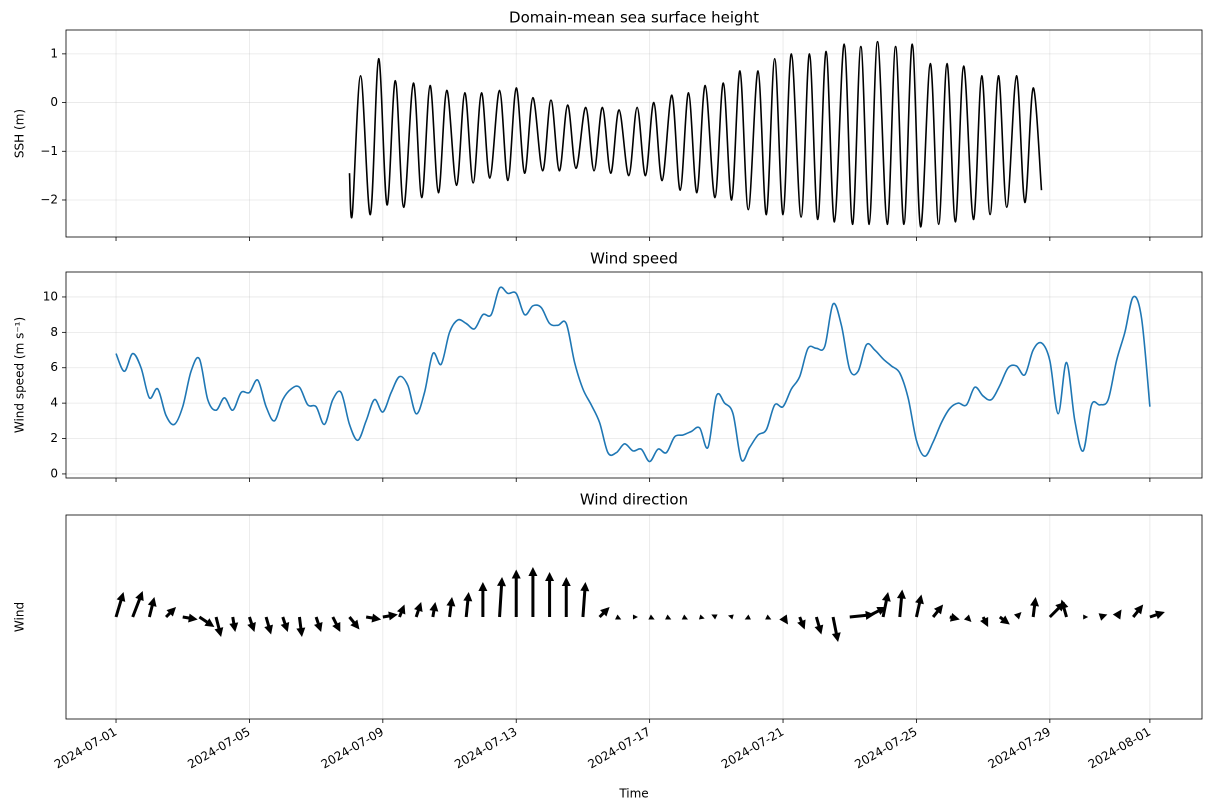 This screenshot has width=1211, height=811. I want to click on y-tick-label: 10, so click(50, 296).